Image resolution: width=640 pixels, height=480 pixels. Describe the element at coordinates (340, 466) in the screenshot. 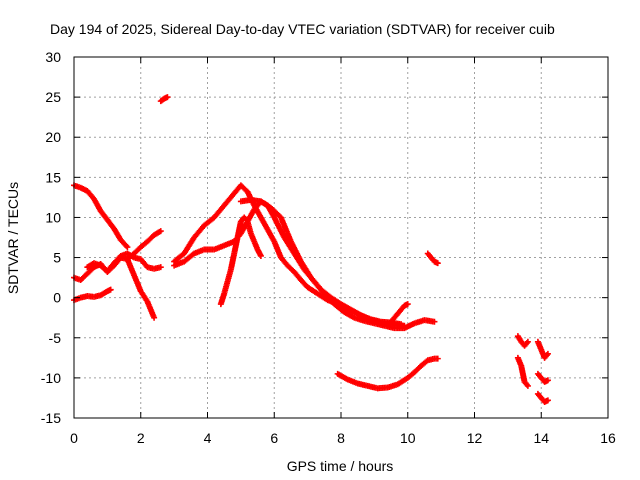

I see `x-axis-label: GPS time / hours` at that location.